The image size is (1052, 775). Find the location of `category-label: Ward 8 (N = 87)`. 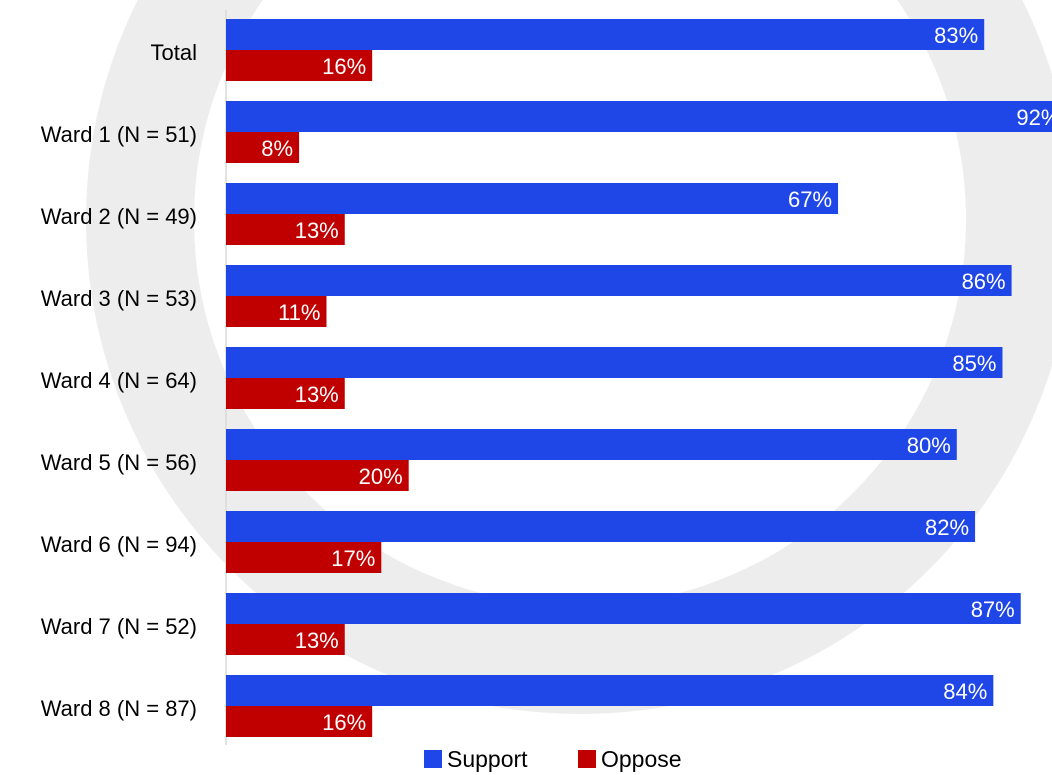

category-label: Ward 8 (N = 87) is located at coordinates (119, 708).